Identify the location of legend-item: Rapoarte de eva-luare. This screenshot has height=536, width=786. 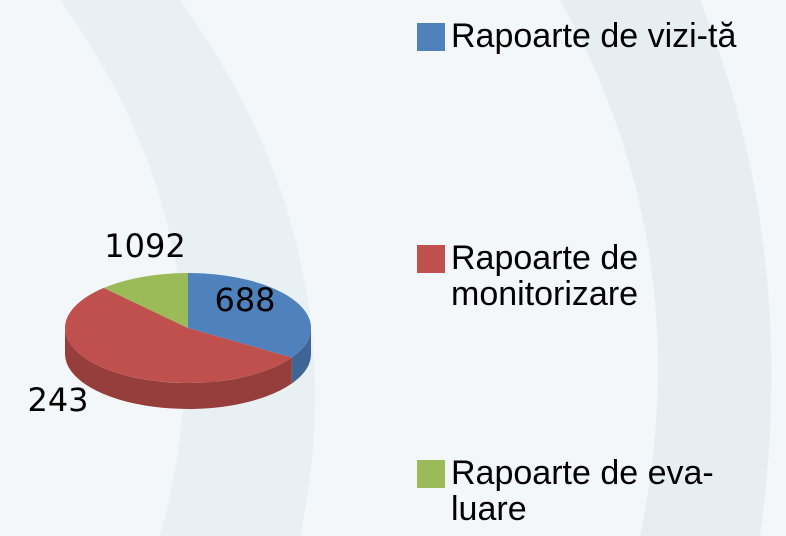
(589, 491).